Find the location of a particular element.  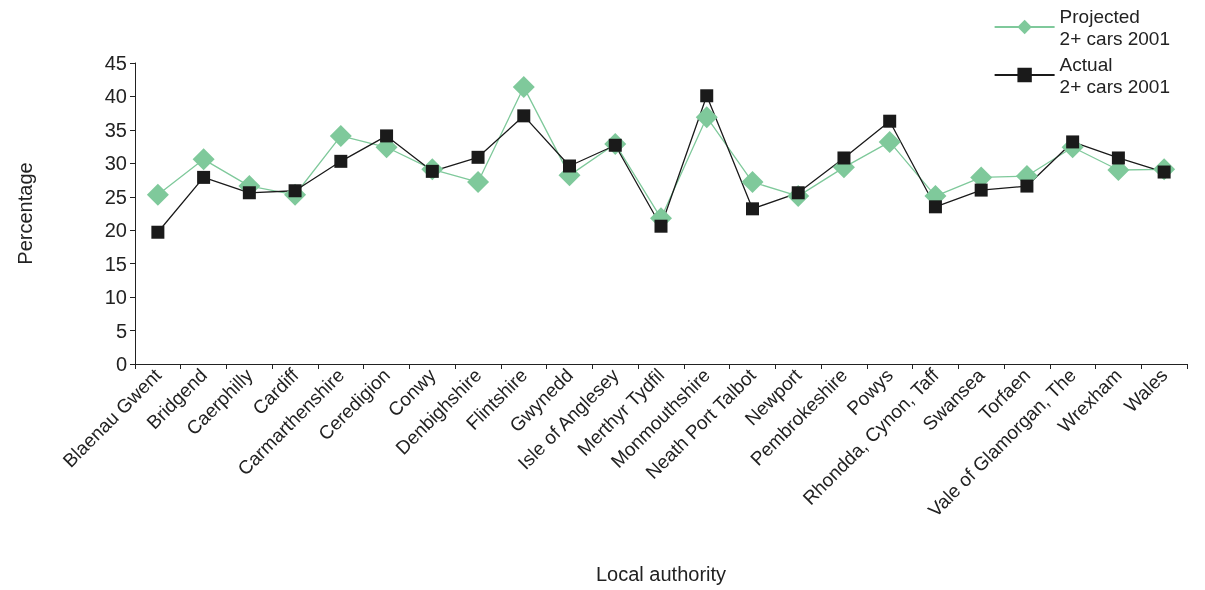

y-axis-title: Percentage is located at coordinates (25, 213).